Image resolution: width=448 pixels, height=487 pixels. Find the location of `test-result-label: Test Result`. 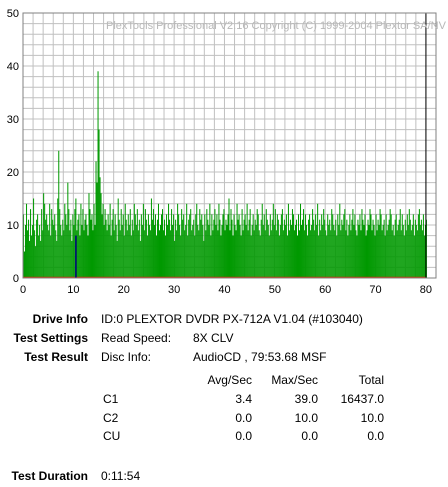

test-result-label: Test Result is located at coordinates (56, 357).